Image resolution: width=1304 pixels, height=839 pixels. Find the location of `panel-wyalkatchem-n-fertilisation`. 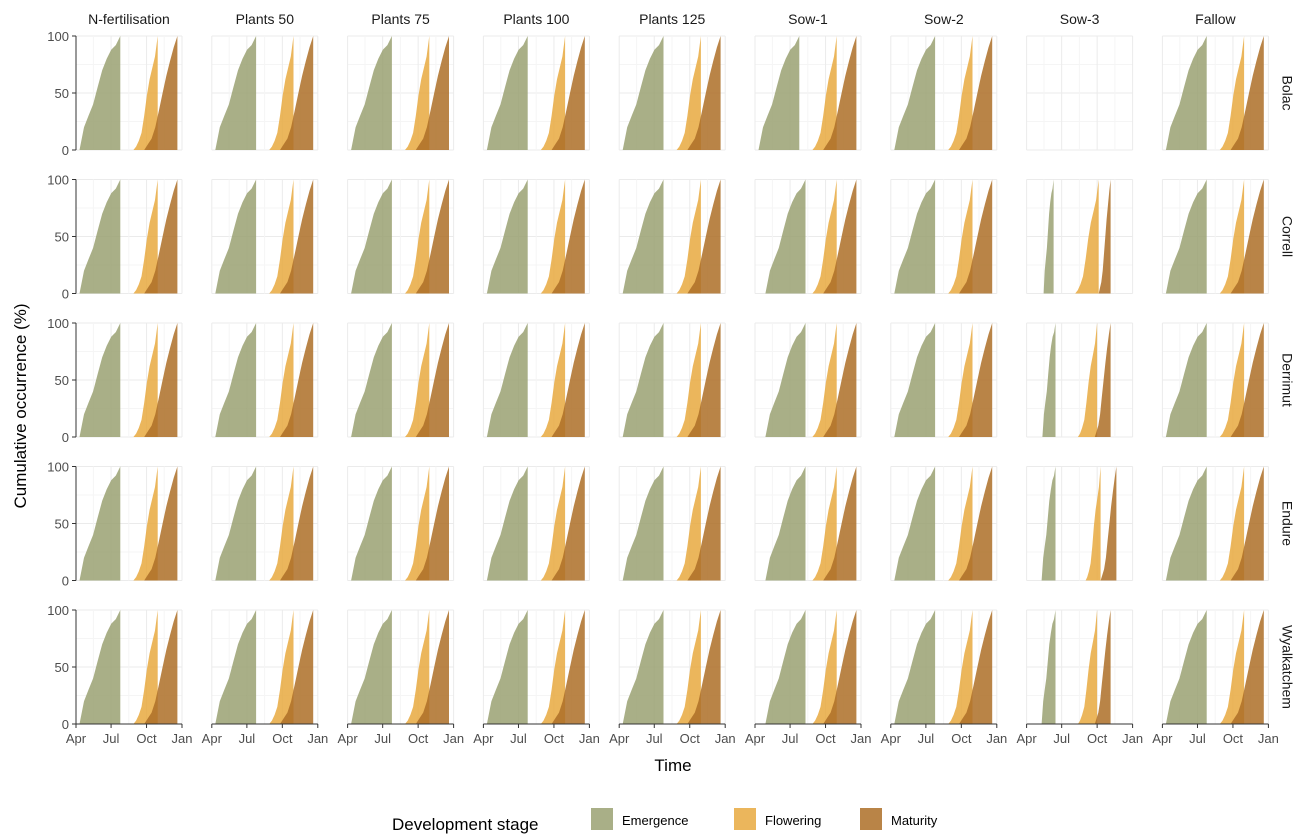

panel-wyalkatchem-n-fertilisation is located at coordinates (129, 667).